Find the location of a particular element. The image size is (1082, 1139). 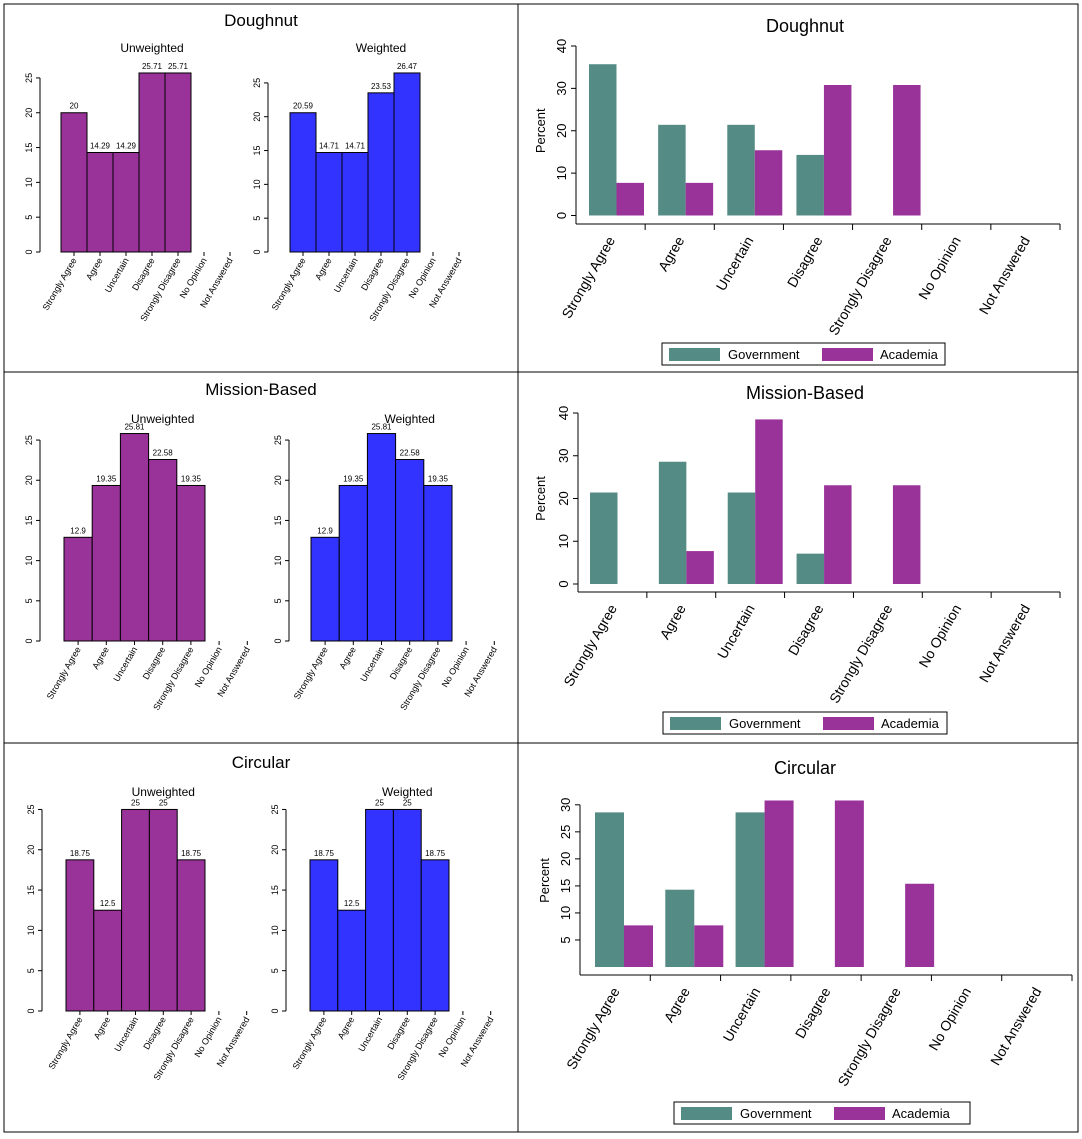

bar-value-label: 12.9 is located at coordinates (325, 530).